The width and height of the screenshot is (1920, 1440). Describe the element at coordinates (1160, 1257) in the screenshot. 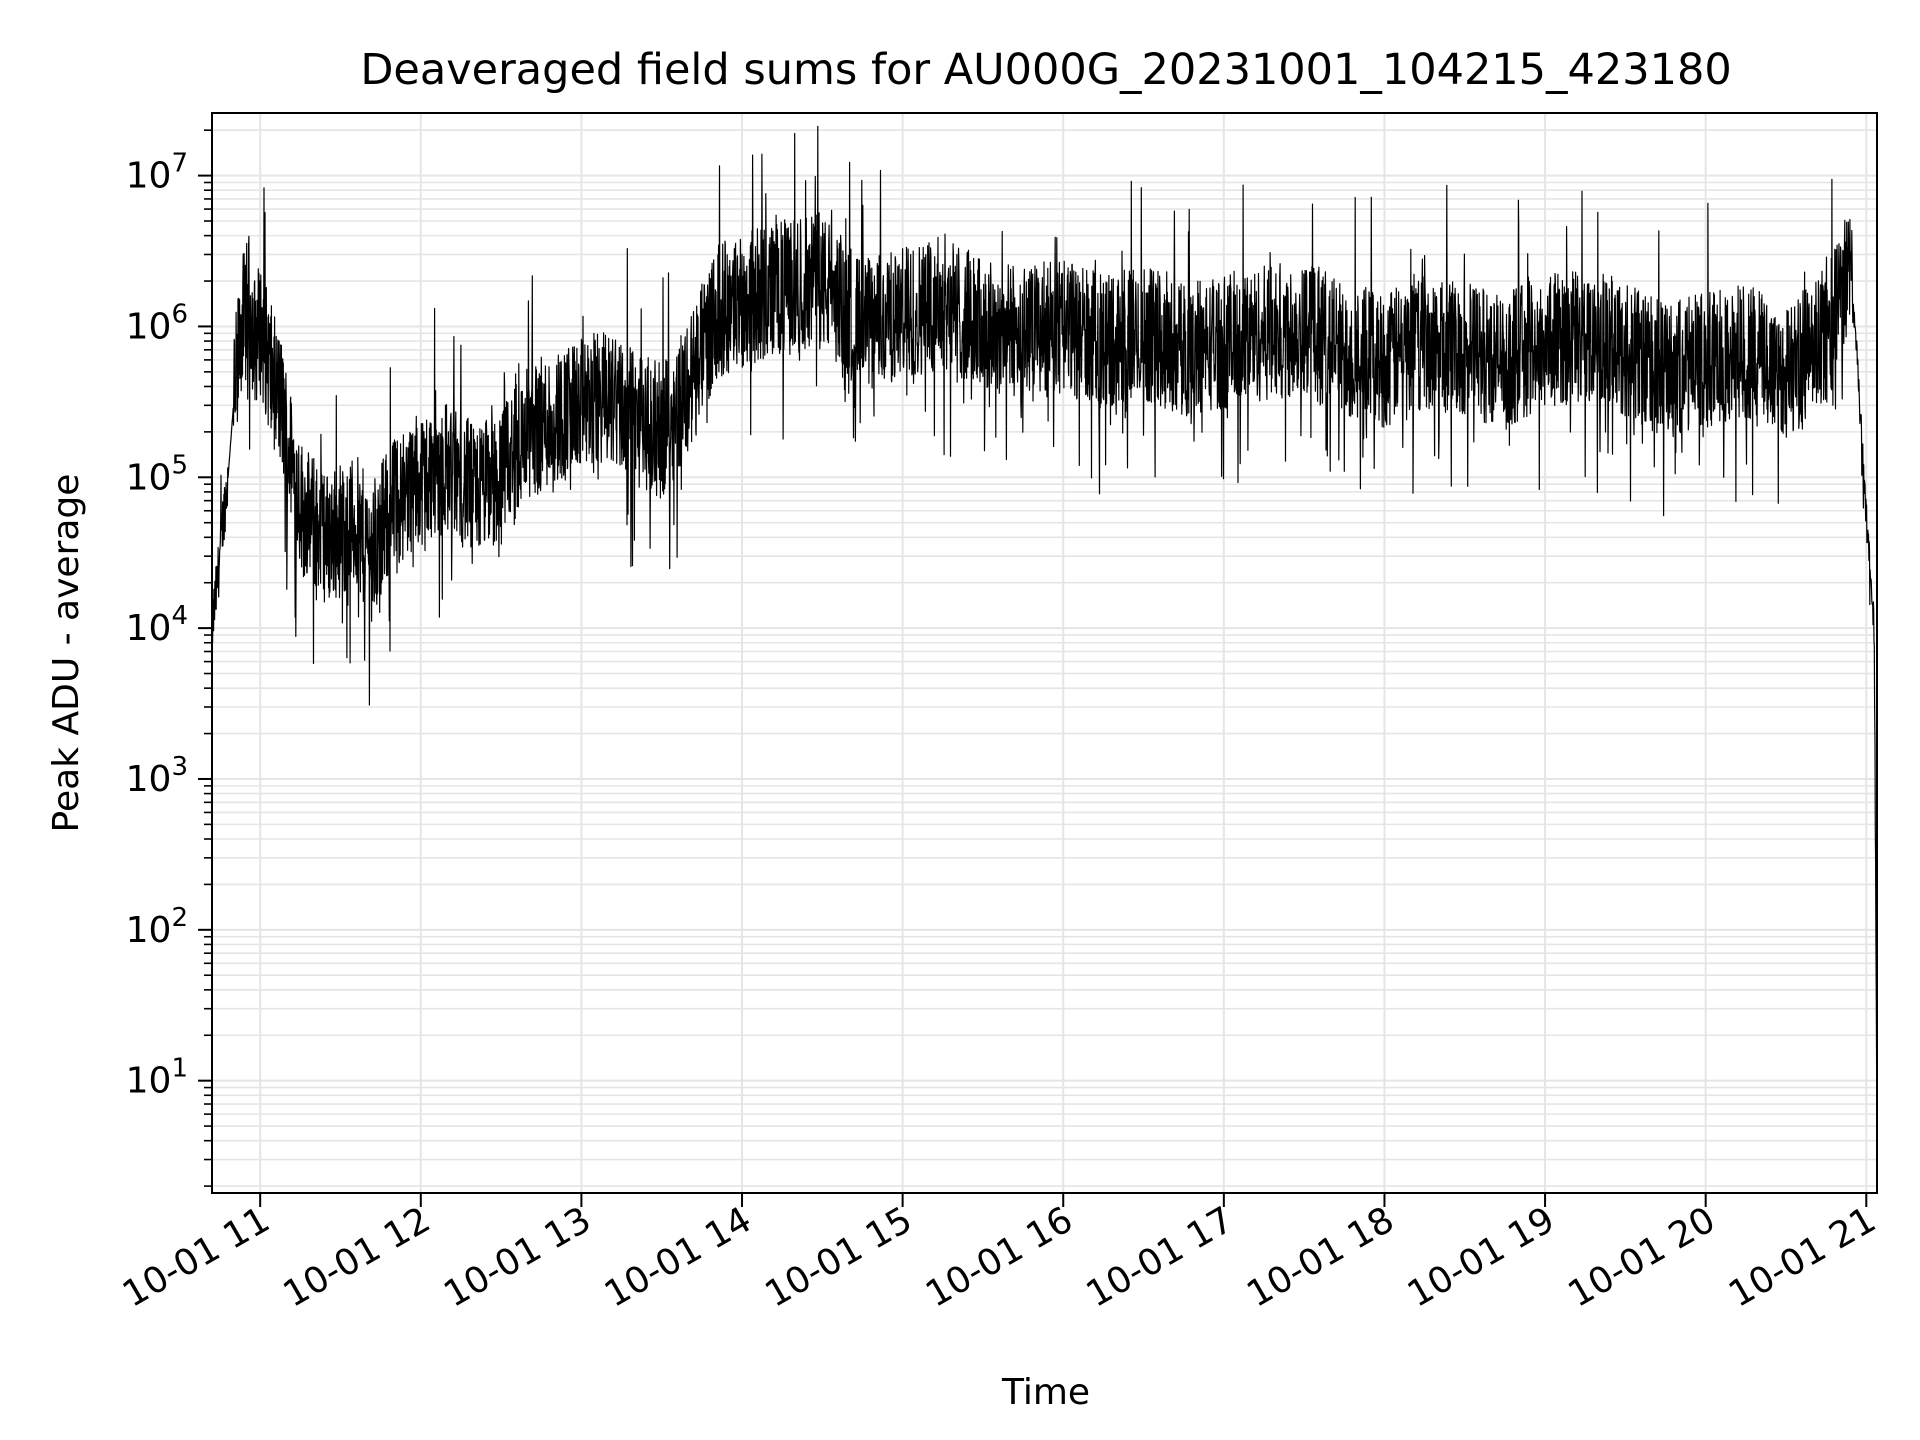

I see `x-tick-label: 10-01 17` at that location.